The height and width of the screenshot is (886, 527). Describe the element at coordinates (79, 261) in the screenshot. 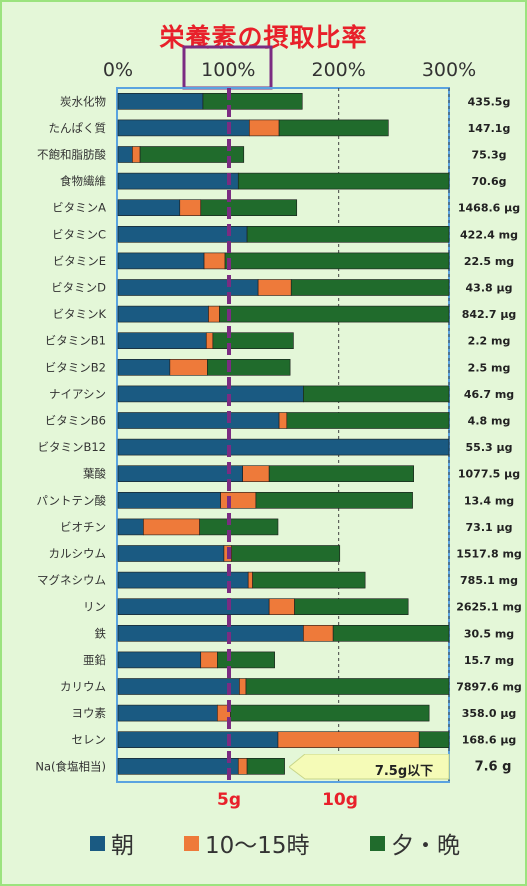

I see `category-label: ビタミンE` at that location.